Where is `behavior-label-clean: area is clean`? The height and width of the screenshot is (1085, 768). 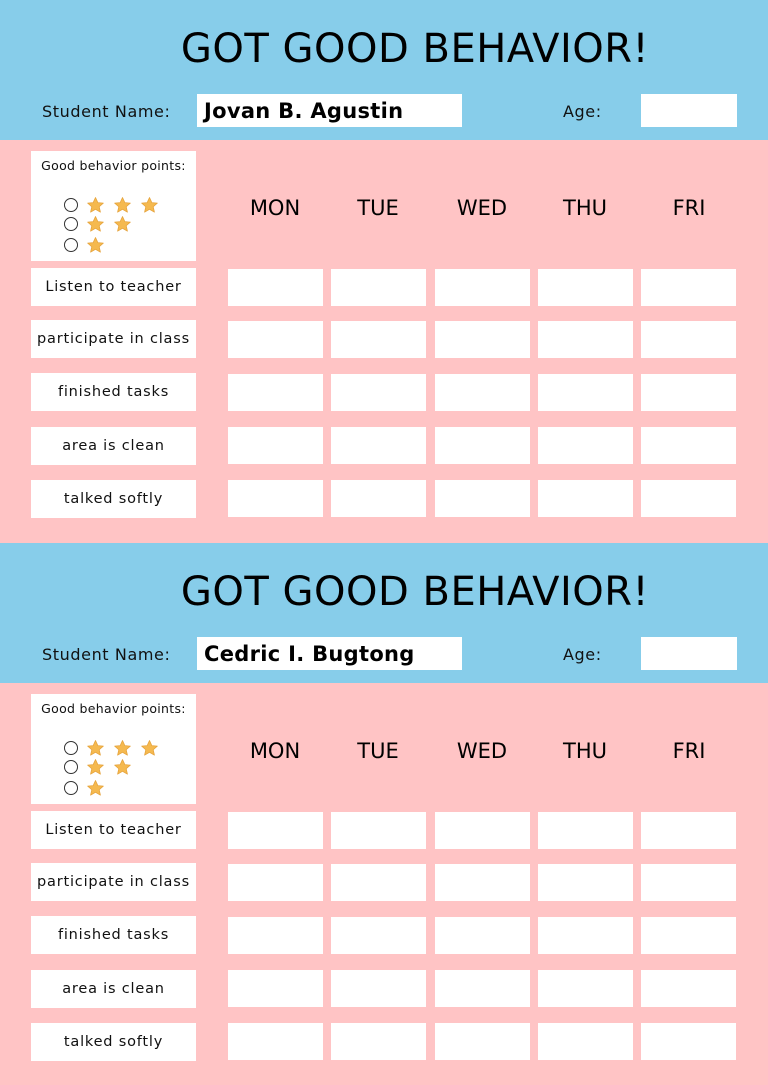
behavior-label-clean: area is clean is located at coordinates (113, 989).